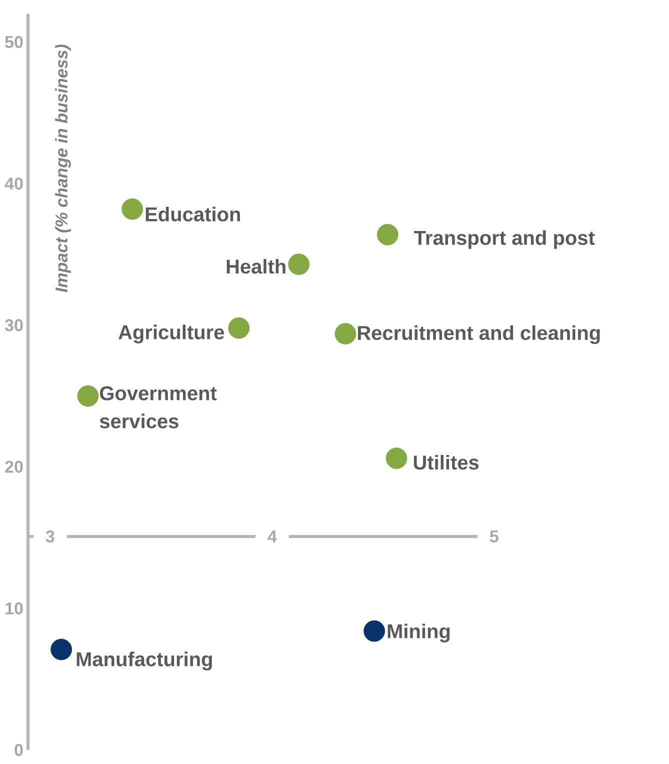  What do you see at coordinates (63, 168) in the screenshot?
I see `y-axis-title: Impact (% change in business)` at bounding box center [63, 168].